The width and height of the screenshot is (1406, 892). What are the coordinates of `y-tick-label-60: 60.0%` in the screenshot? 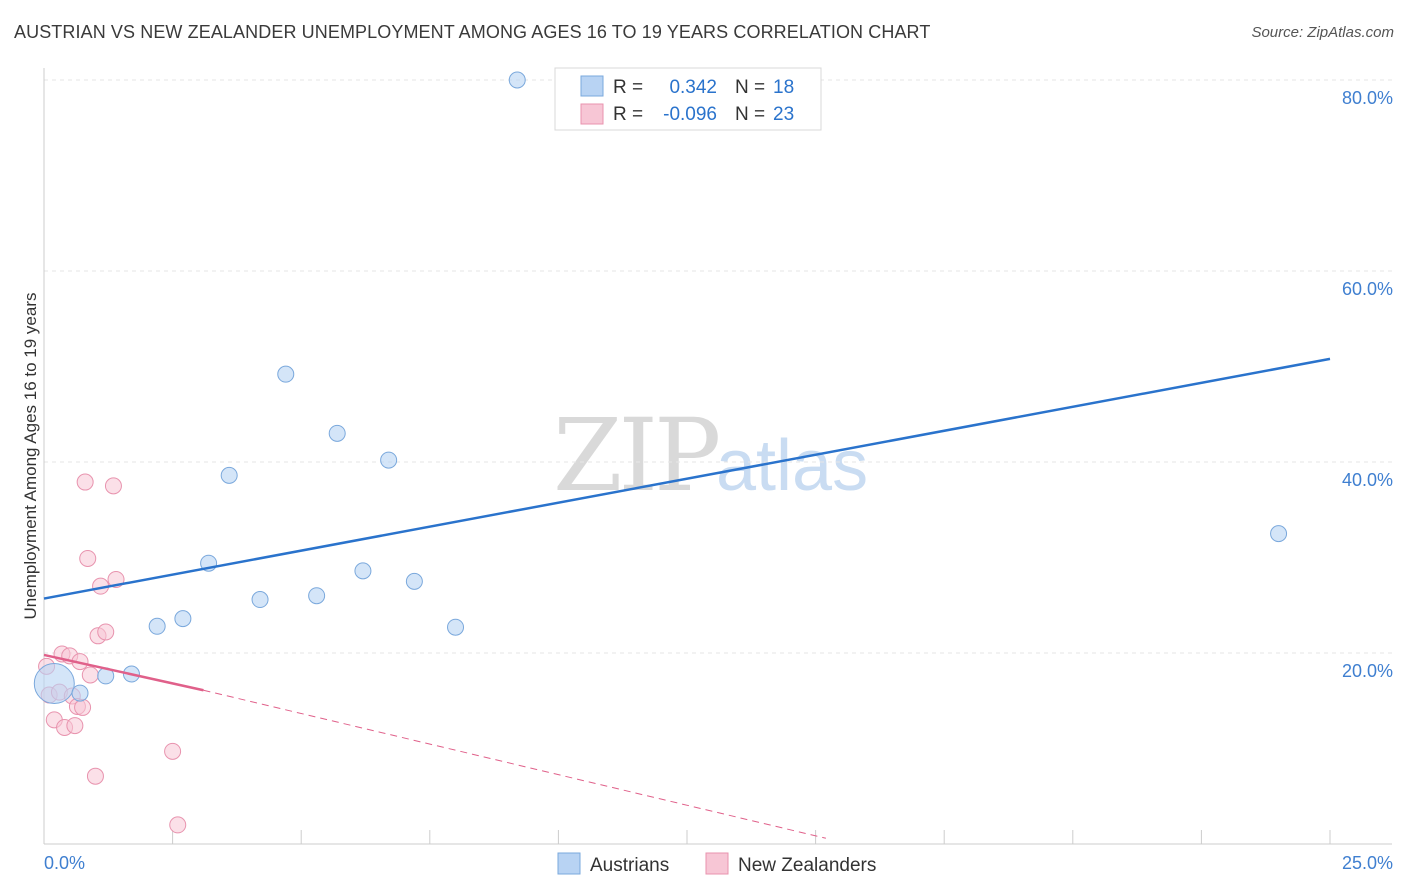 It's located at (1367, 289).